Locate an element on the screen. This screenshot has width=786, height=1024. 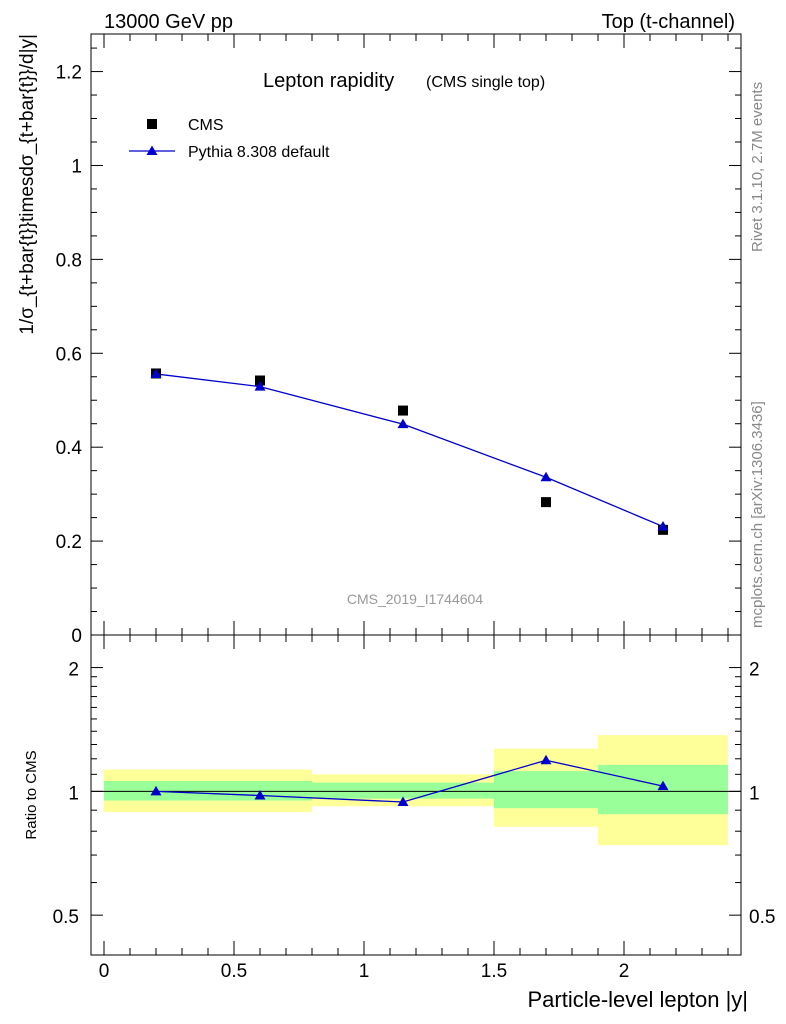
ratio-bands is located at coordinates (416, 790).